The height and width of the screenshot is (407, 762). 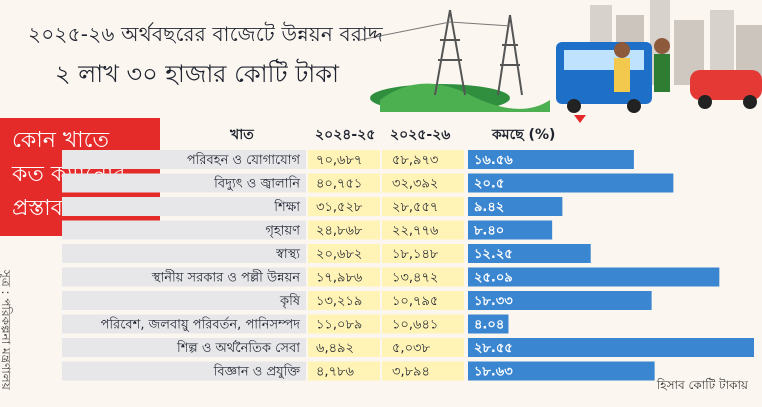 What do you see at coordinates (339, 231) in the screenshot?
I see `row-value-2024-25: ২৪,৮৬৮` at bounding box center [339, 231].